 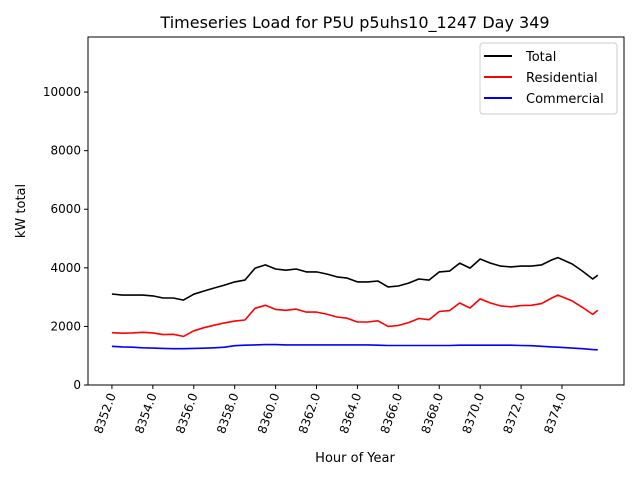 What do you see at coordinates (228, 413) in the screenshot?
I see `x-tick-label: 8358.0` at bounding box center [228, 413].